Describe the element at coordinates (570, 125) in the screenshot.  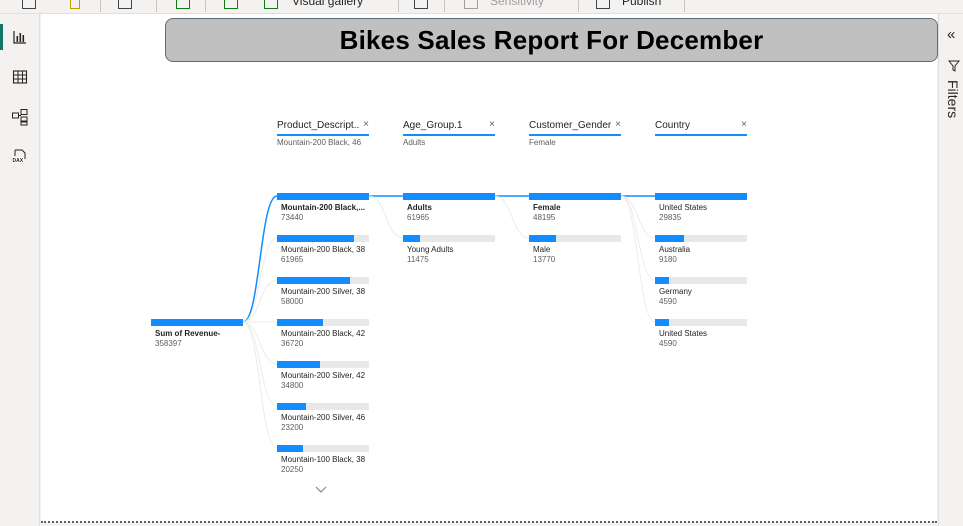
I see `level-header-name: Customer_Gender` at that location.